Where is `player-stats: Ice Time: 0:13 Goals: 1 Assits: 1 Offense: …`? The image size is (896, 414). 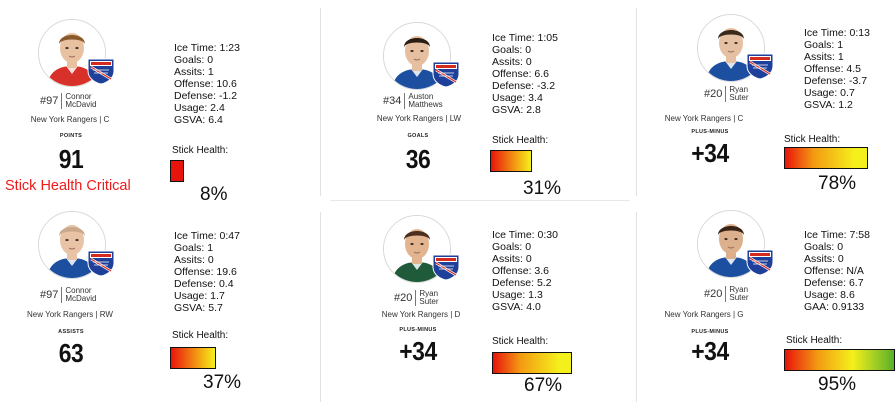
player-stats: Ice Time: 0:13 Goals: 1 Assits: 1 Offense: … is located at coordinates (837, 69).